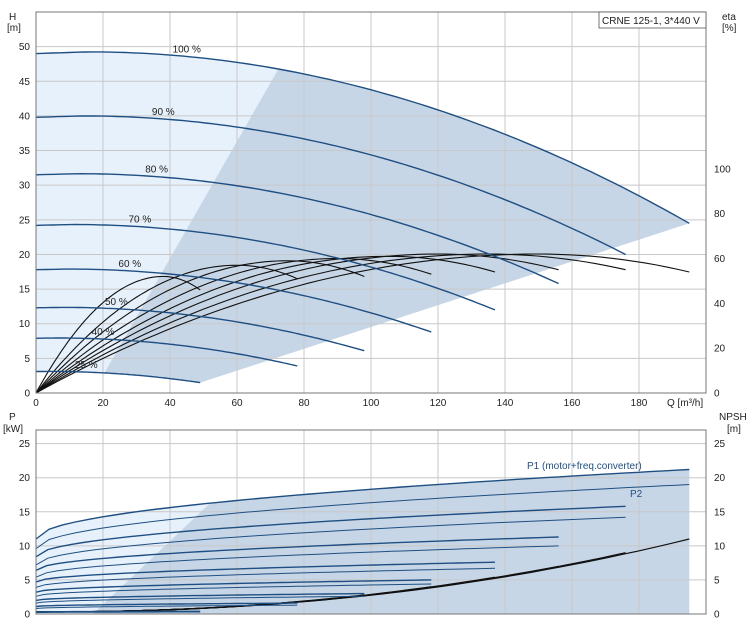 This screenshot has height=631, width=755. I want to click on x-tick-label: 40, so click(170, 403).